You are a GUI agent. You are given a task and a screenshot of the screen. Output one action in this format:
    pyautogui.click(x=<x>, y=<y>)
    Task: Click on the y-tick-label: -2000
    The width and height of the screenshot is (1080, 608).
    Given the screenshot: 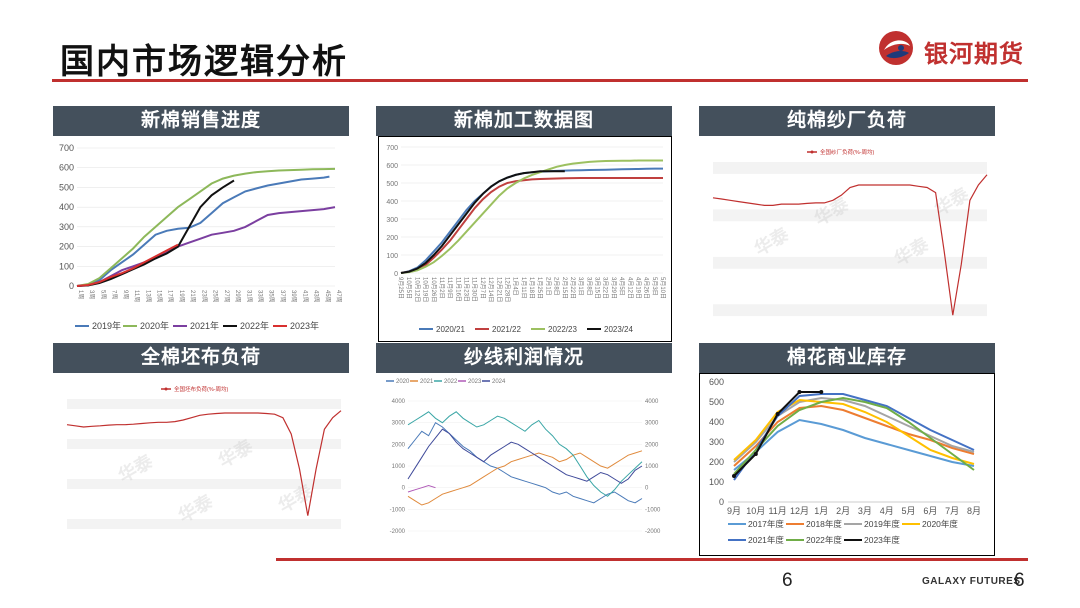 What is the action you would take?
    pyautogui.click(x=398, y=532)
    